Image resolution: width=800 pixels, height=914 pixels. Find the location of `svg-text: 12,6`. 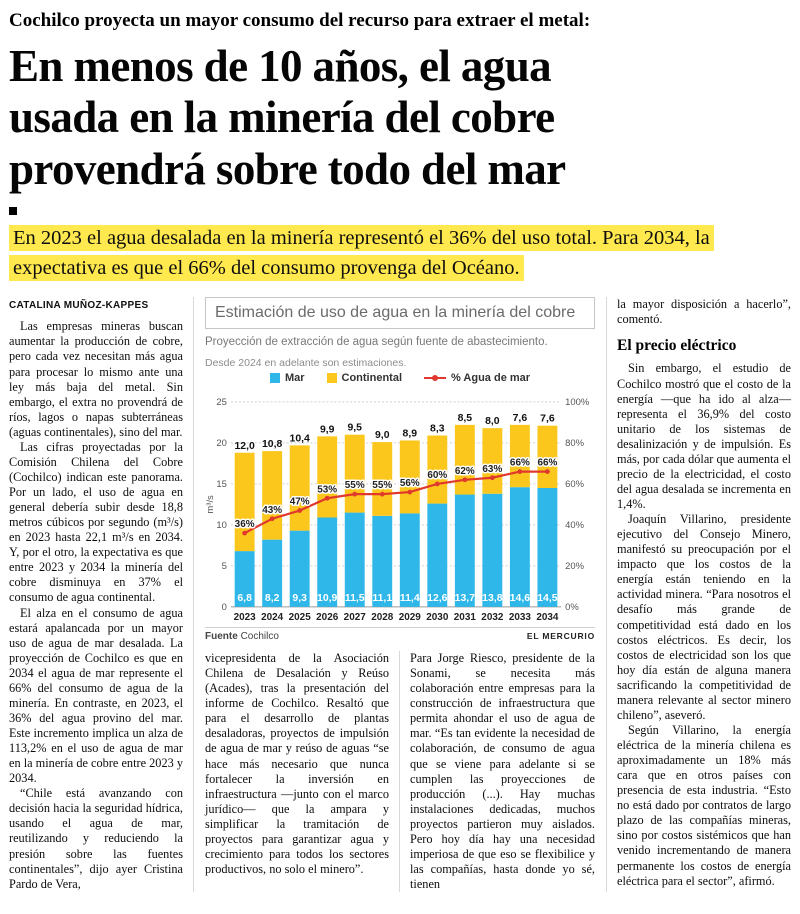

svg-text: 12,6 is located at coordinates (437, 598).